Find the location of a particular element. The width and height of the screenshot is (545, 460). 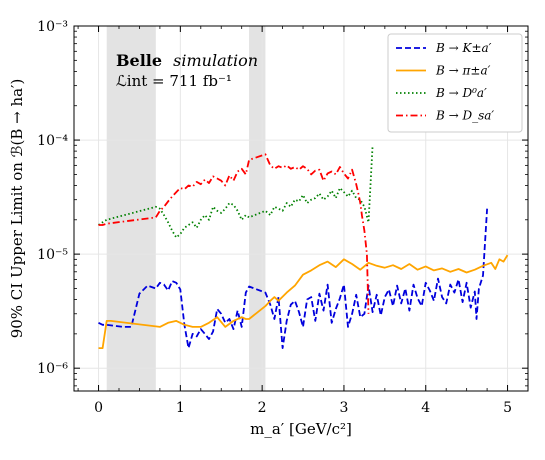

x-tick-label: 5 is located at coordinates (507, 408).